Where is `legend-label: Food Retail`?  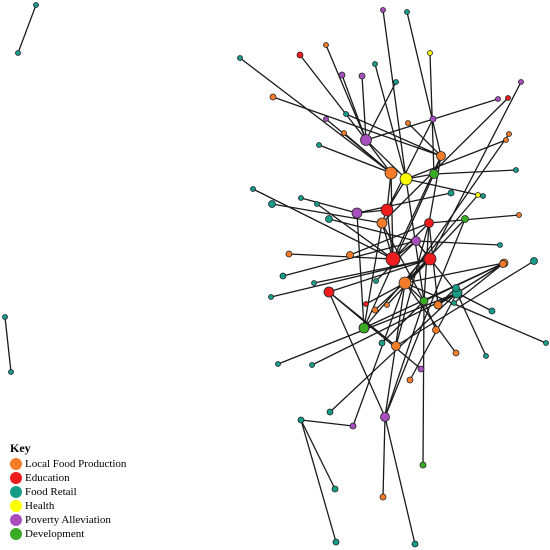
legend-label: Food Retail is located at coordinates (51, 492).